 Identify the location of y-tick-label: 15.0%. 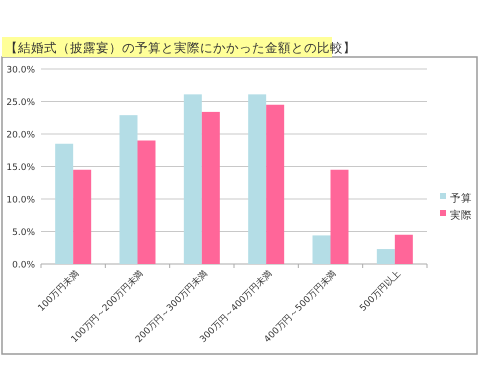
(21, 168).